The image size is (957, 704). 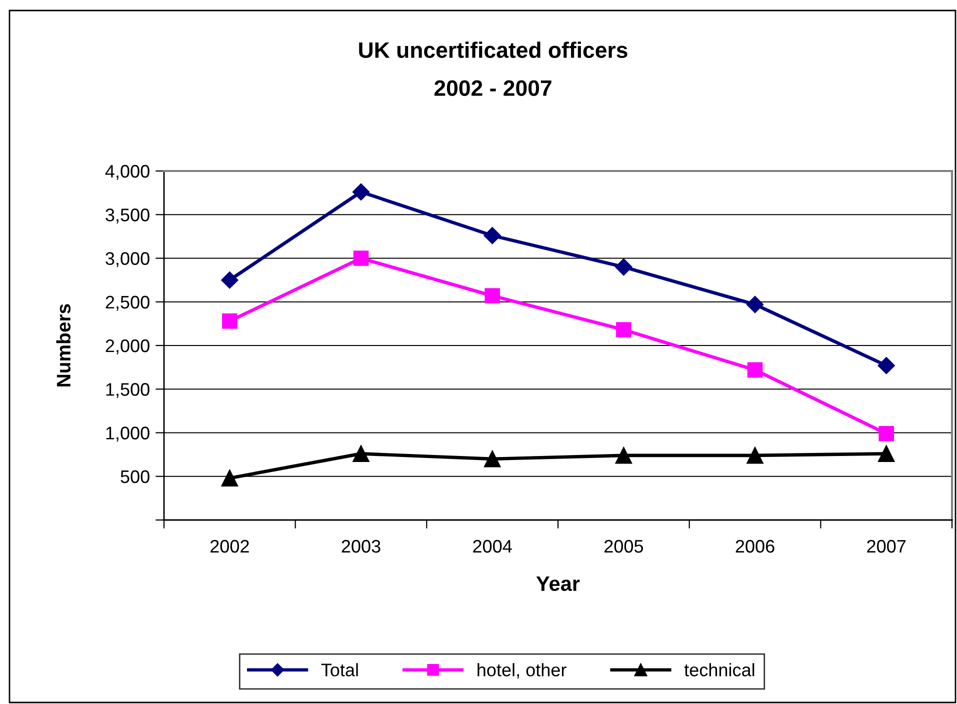 I want to click on x-tick-label: 2006, so click(x=755, y=546).